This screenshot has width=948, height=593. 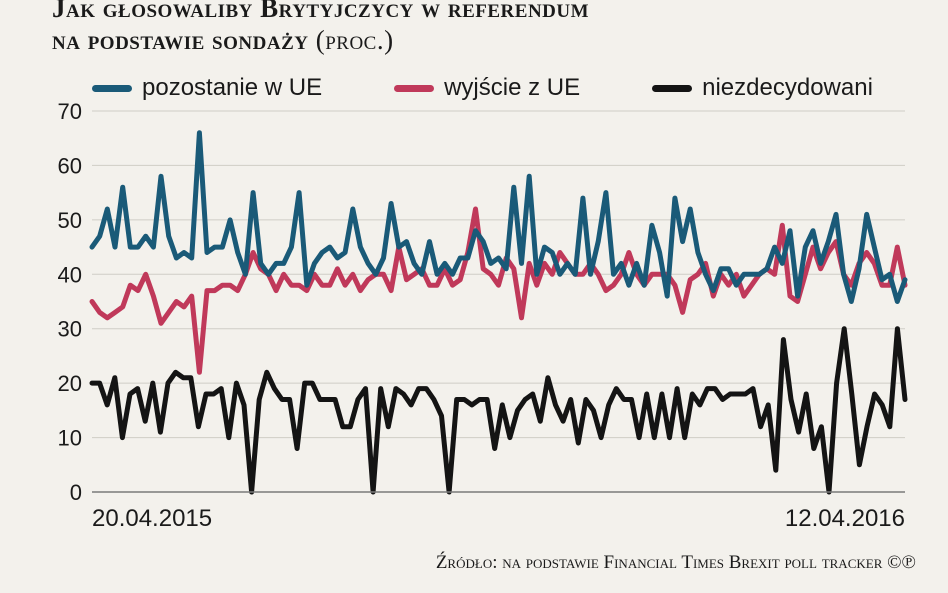 What do you see at coordinates (70, 329) in the screenshot?
I see `y-tick-label: 30` at bounding box center [70, 329].